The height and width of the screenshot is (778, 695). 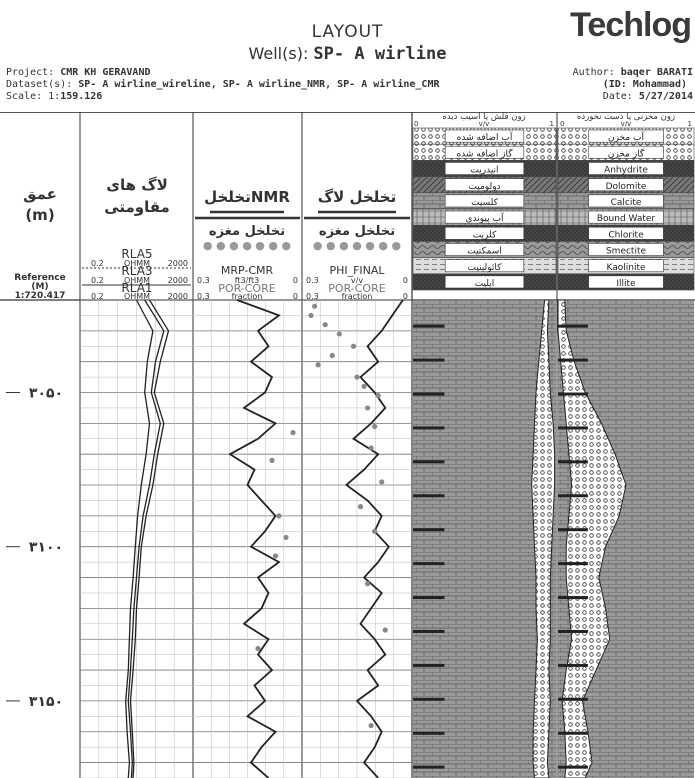 What do you see at coordinates (281, 53) in the screenshot?
I see `well-label: Well(s):` at bounding box center [281, 53].